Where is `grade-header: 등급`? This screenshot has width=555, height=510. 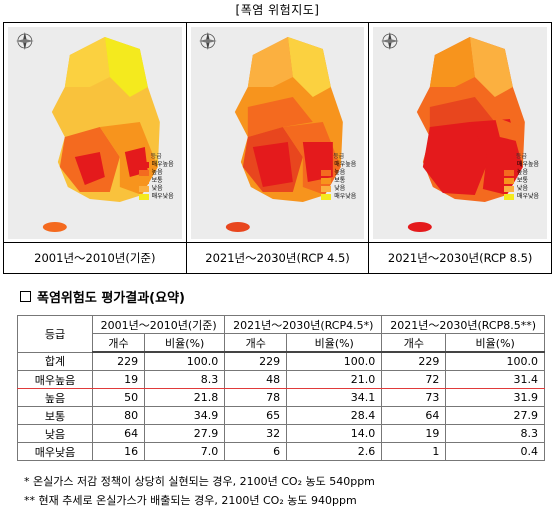 grade-header: 등급 is located at coordinates (55, 334).